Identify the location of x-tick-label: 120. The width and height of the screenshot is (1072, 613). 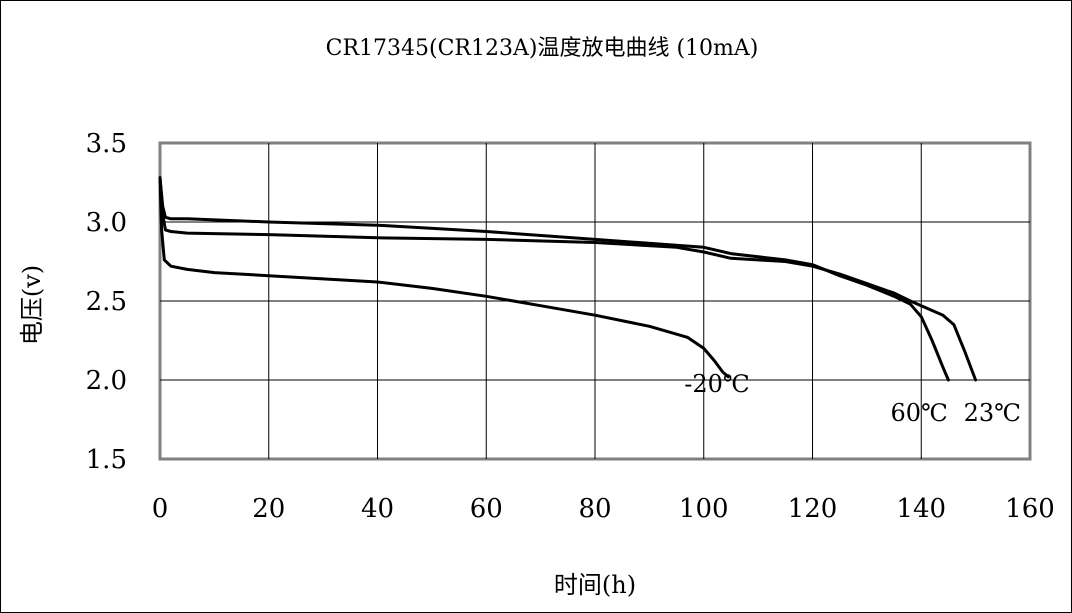
(813, 509).